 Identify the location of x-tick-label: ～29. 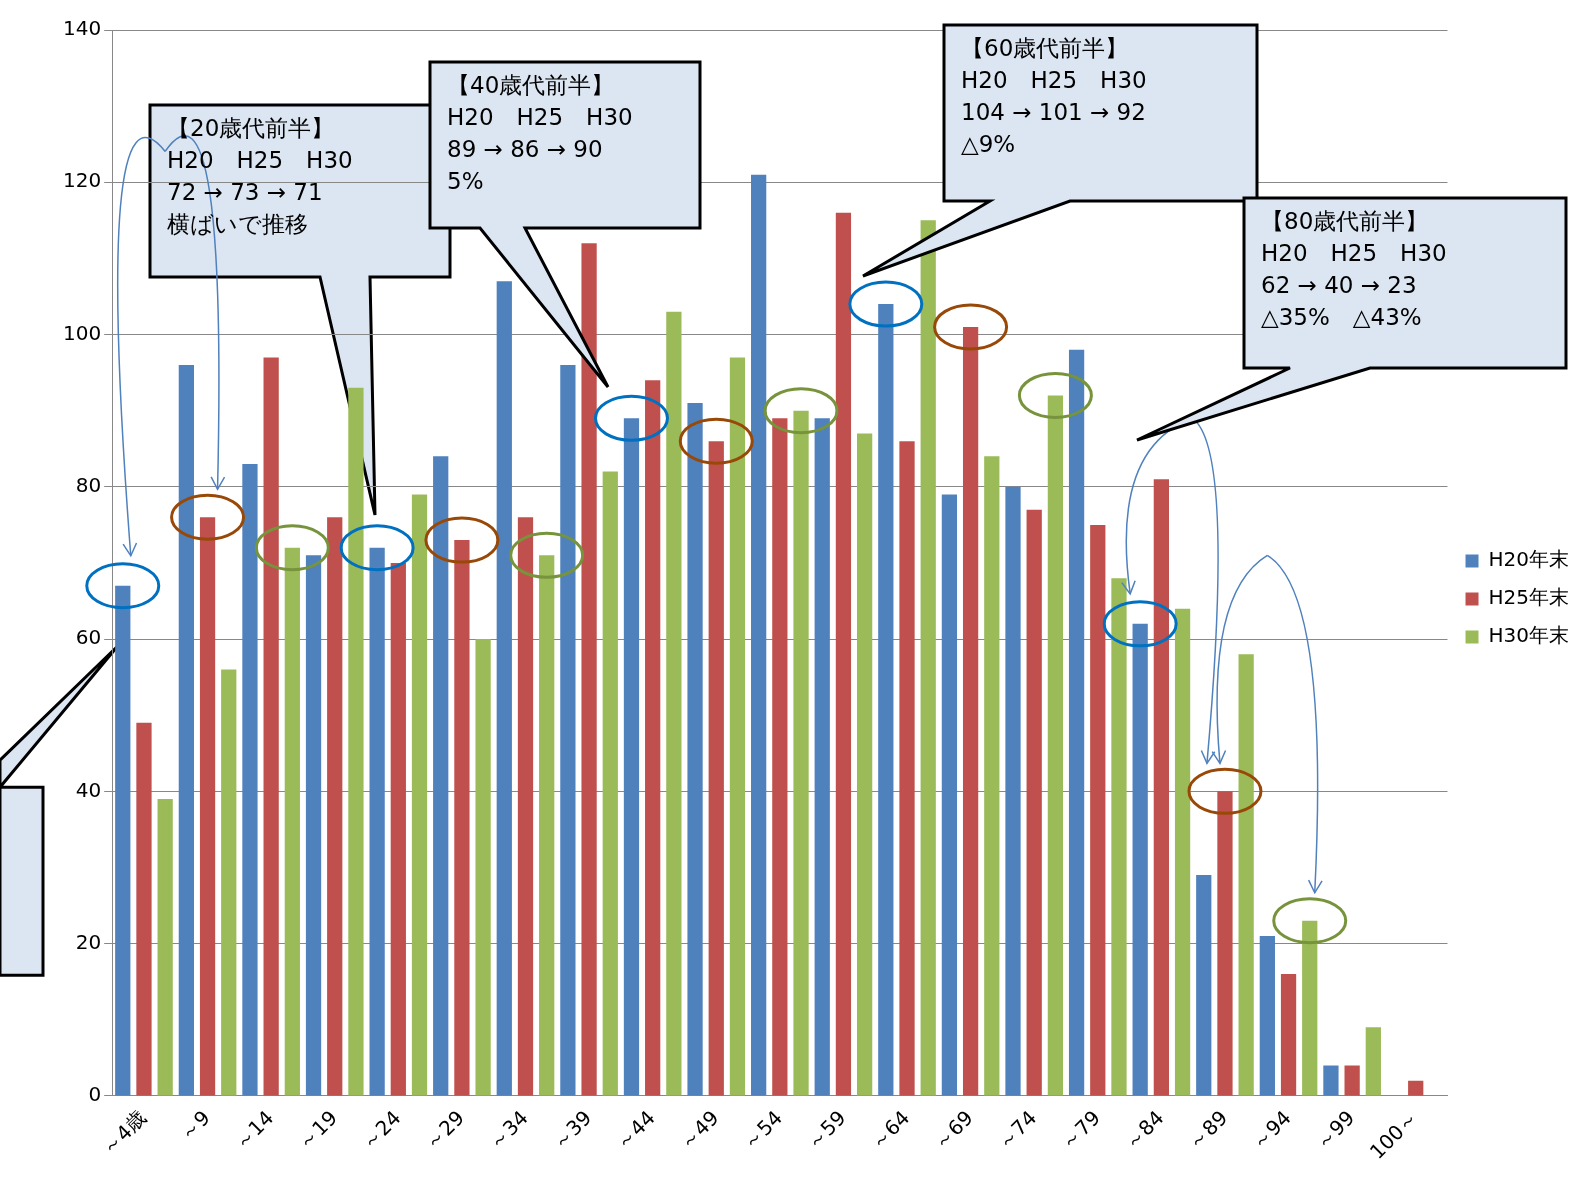
(445, 1130).